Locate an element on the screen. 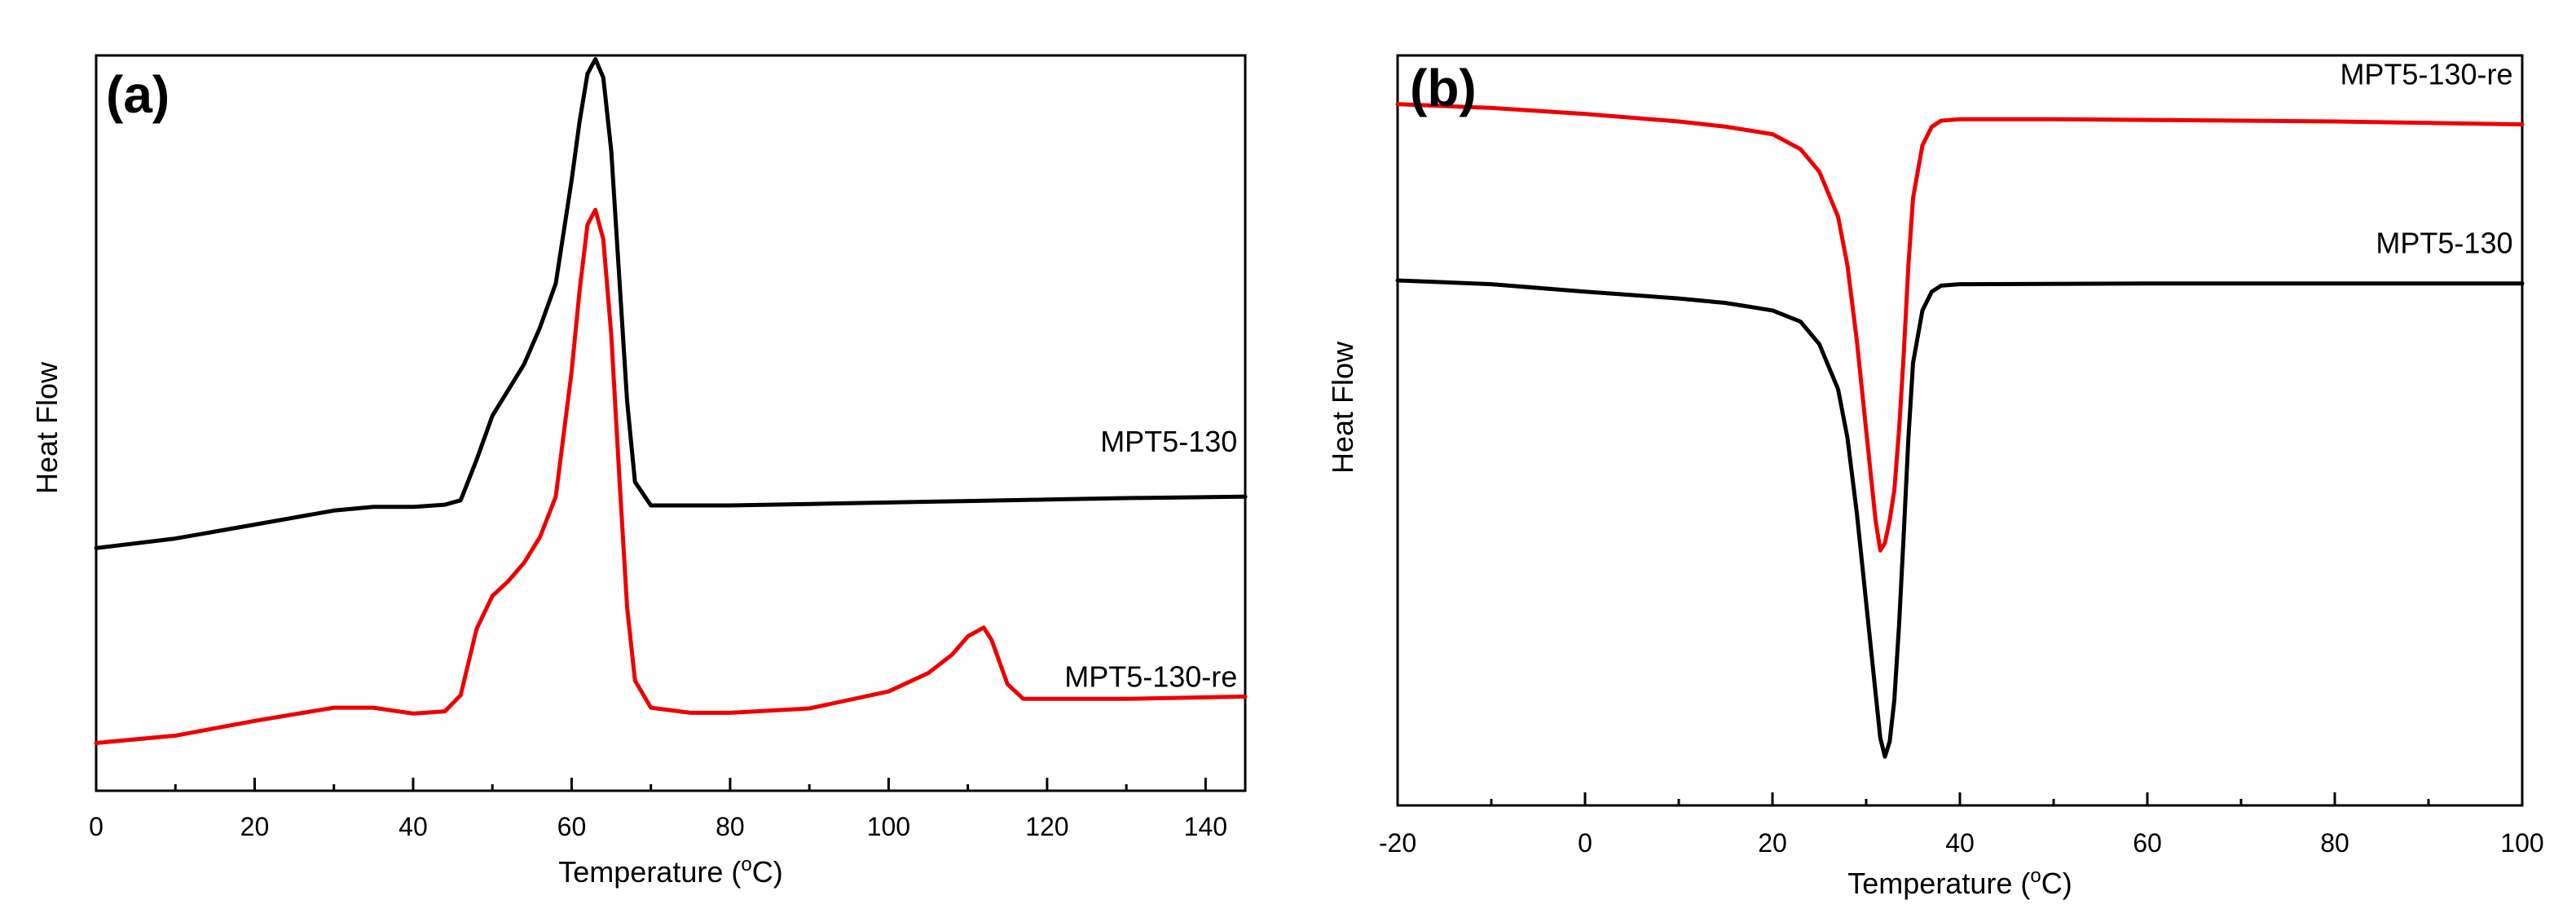 This screenshot has height=922, width=2576. panel-b-series-labels: MPT5-130-re MPT5-130 is located at coordinates (2426, 158).